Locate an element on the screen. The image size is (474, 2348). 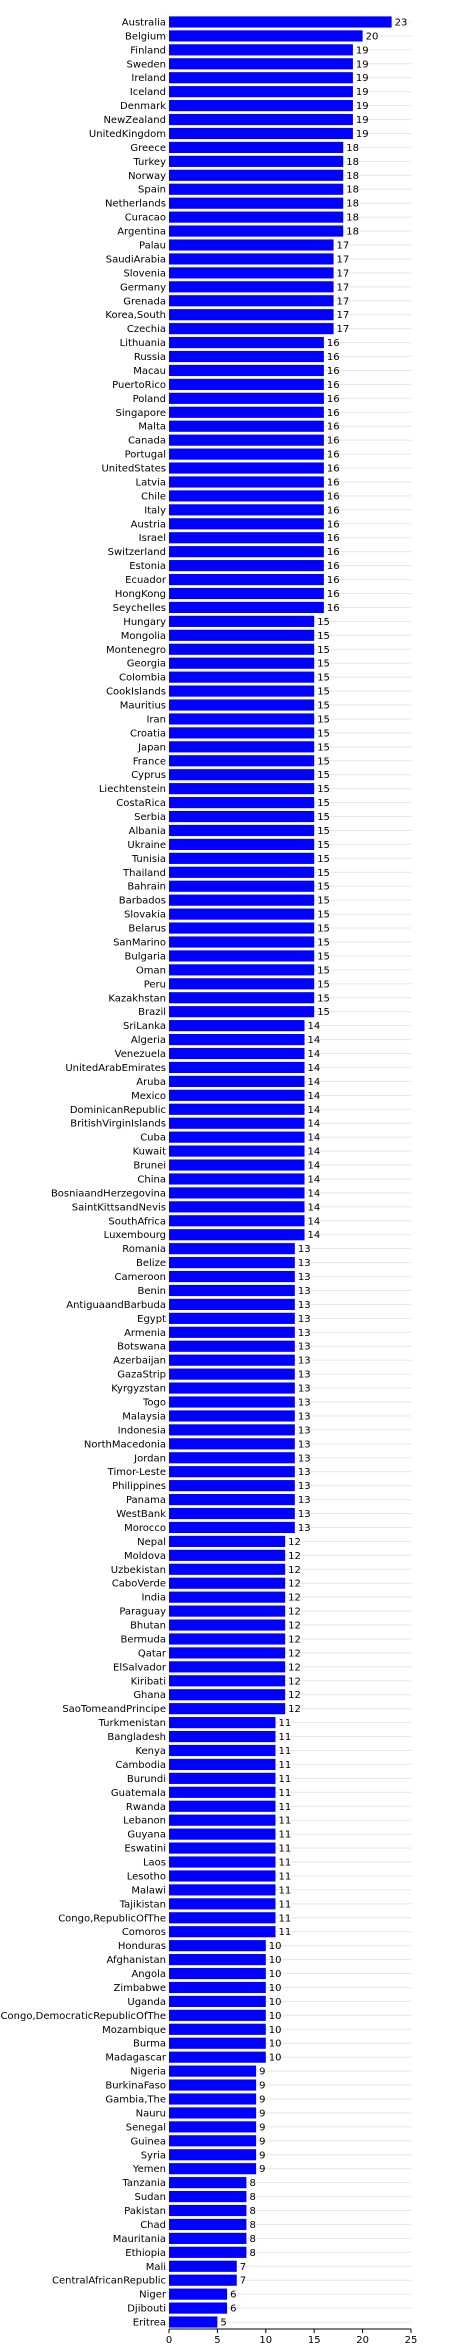
category-label: Israel is located at coordinates (152, 538).